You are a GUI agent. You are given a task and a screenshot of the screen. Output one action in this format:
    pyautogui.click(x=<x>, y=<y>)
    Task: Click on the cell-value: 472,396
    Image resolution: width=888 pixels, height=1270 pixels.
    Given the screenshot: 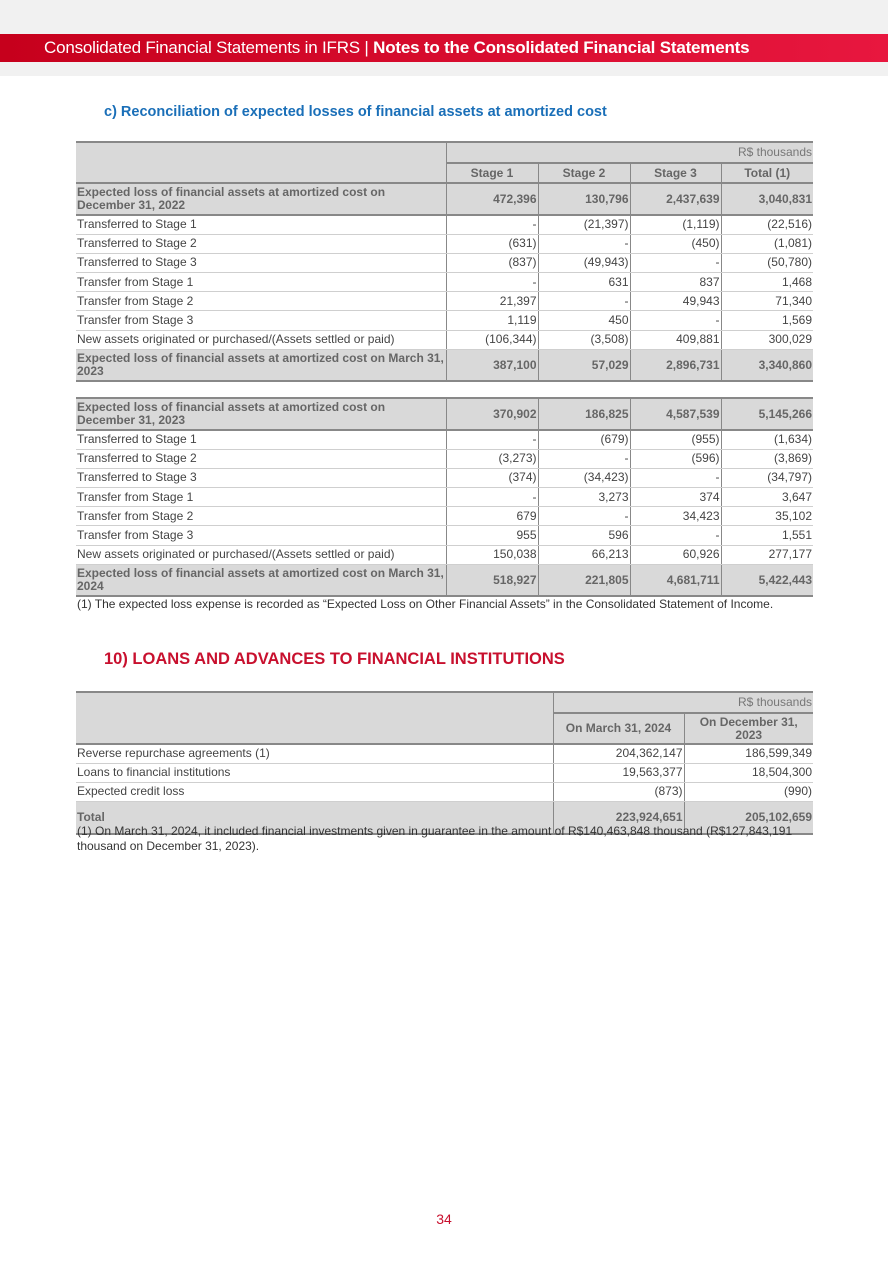 What is the action you would take?
    pyautogui.click(x=491, y=199)
    